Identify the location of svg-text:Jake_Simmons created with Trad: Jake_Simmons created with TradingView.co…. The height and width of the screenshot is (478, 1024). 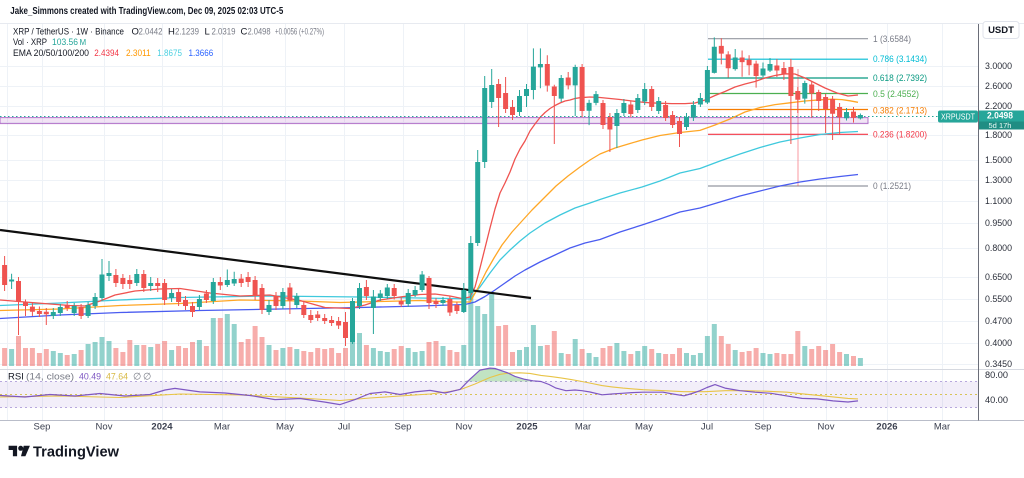
(146, 11).